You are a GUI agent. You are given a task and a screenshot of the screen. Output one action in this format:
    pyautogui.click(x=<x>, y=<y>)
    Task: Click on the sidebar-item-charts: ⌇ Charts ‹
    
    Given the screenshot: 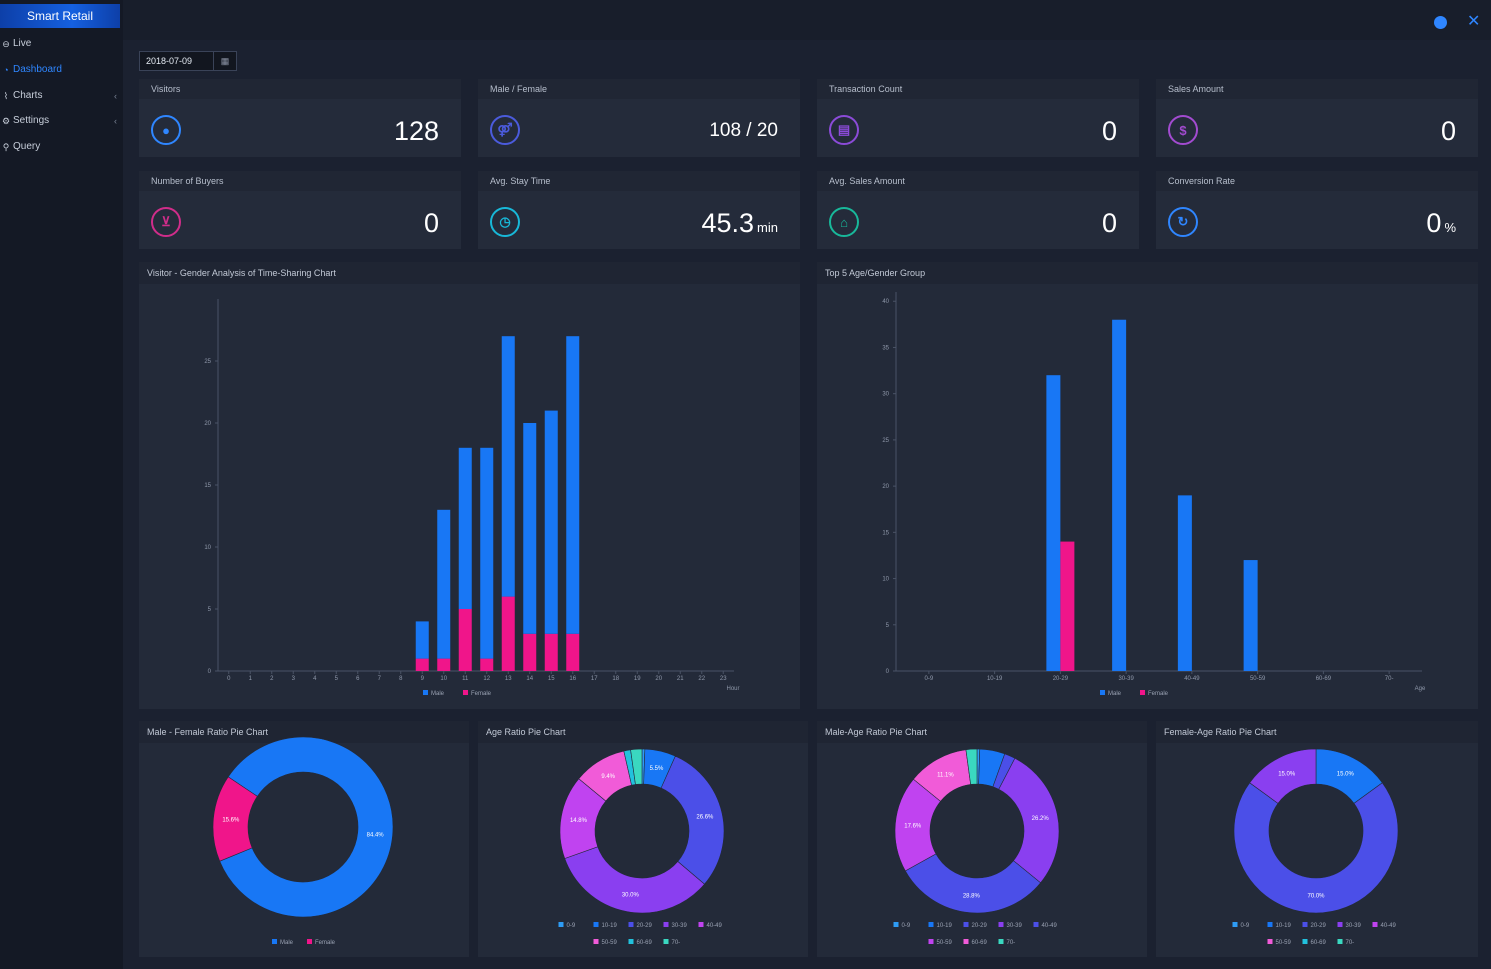 What is the action you would take?
    pyautogui.click(x=61, y=96)
    